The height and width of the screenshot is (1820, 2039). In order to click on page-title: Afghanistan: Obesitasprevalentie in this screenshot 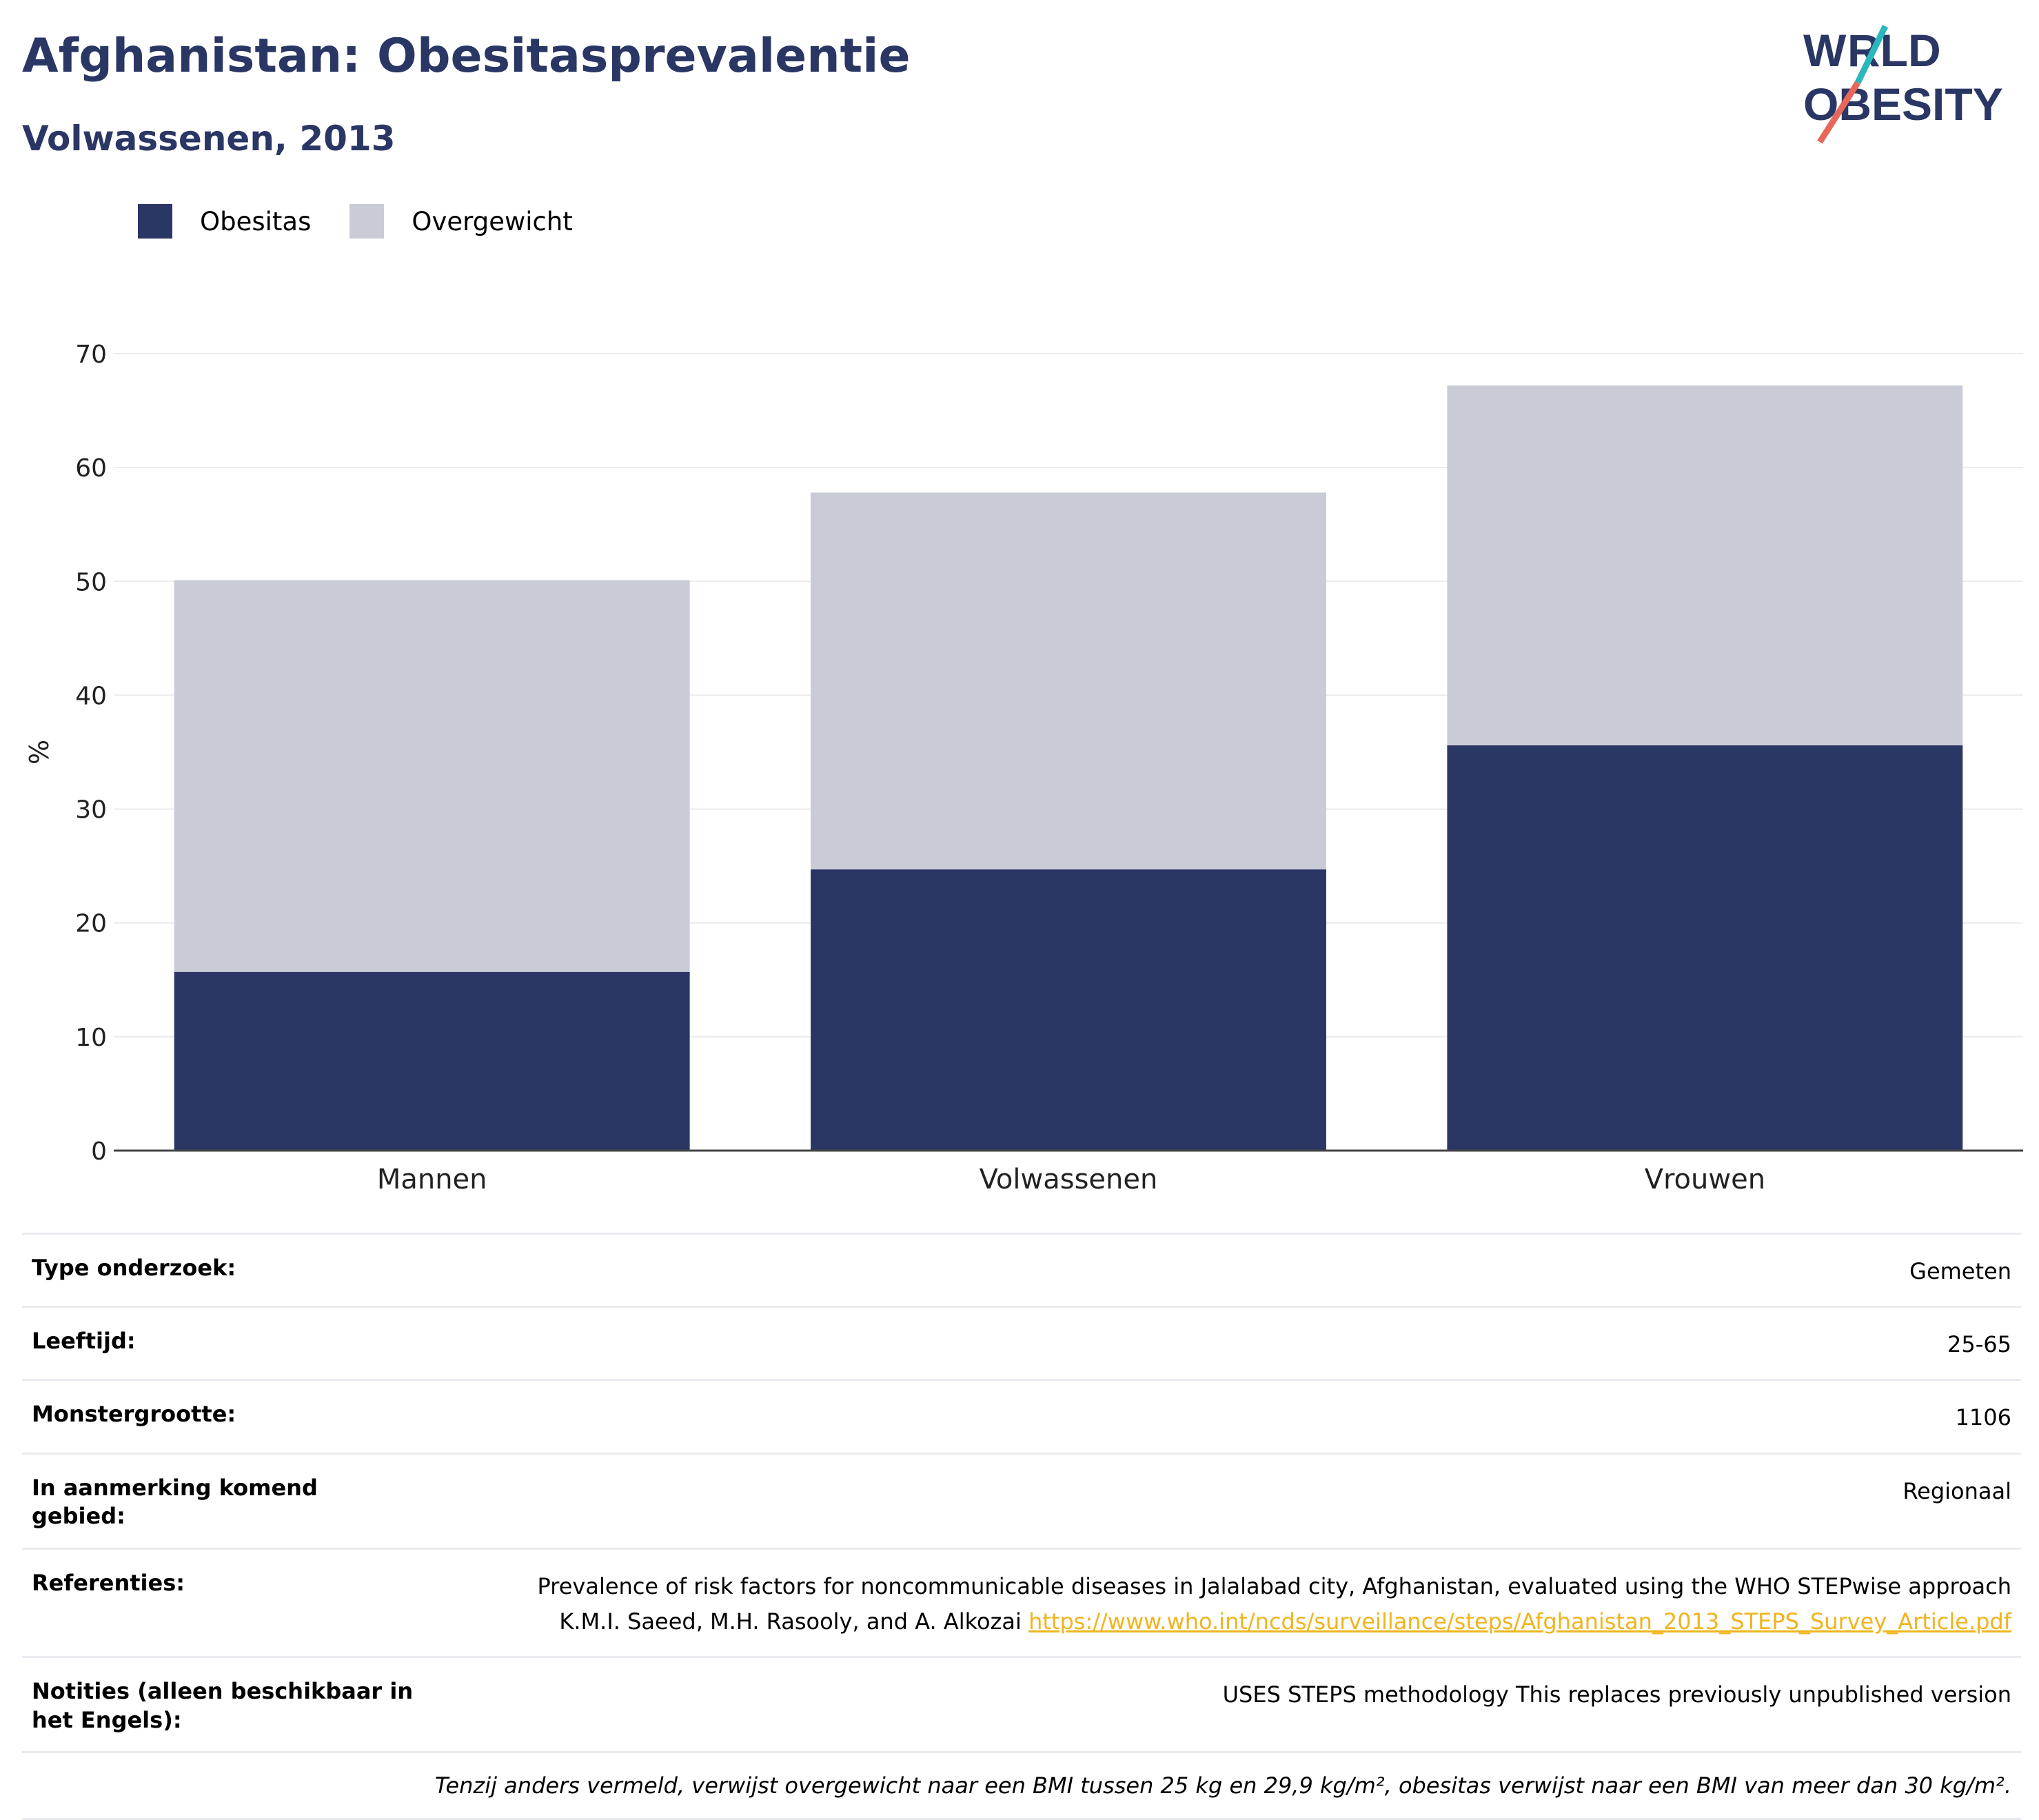, I will do `click(466, 56)`.